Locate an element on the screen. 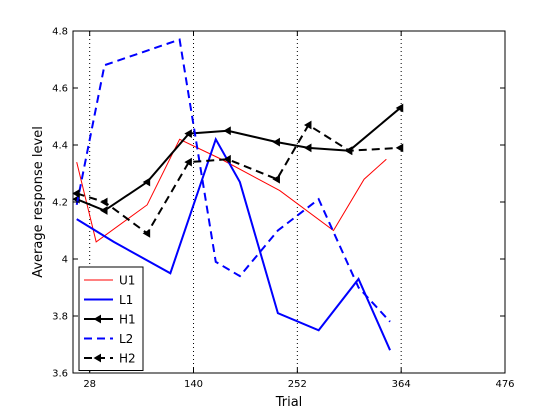 This screenshot has height=420, width=560. x-axis-label: Trial is located at coordinates (289, 402).